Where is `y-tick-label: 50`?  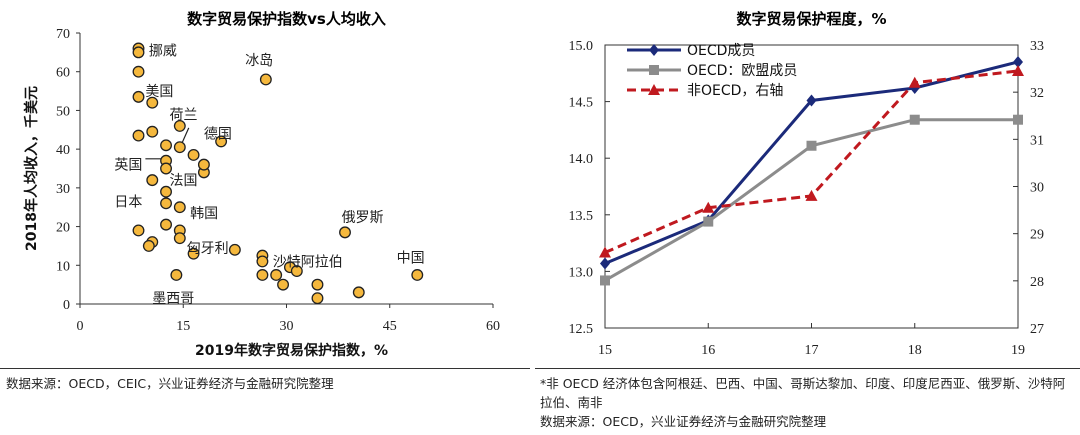 y-tick-label: 50 is located at coordinates (63, 111).